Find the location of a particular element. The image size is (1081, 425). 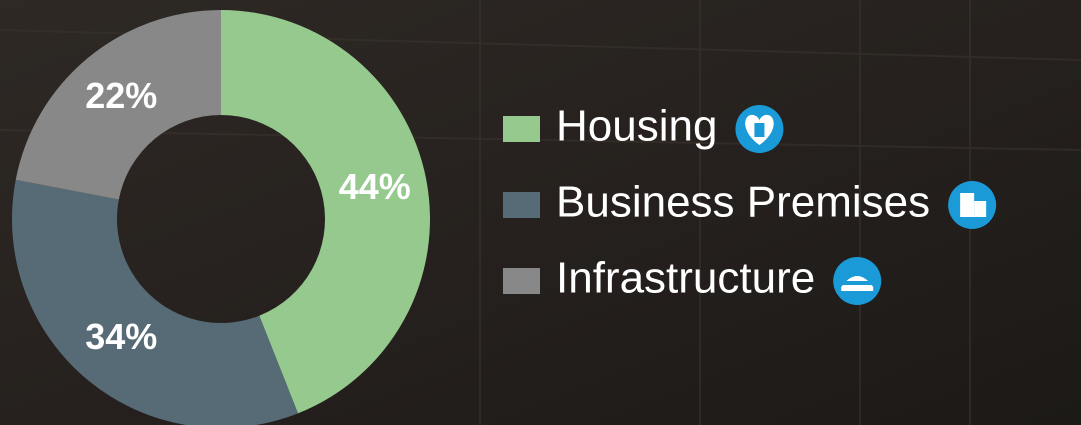

legend-label: Infrastructure is located at coordinates (685, 278).